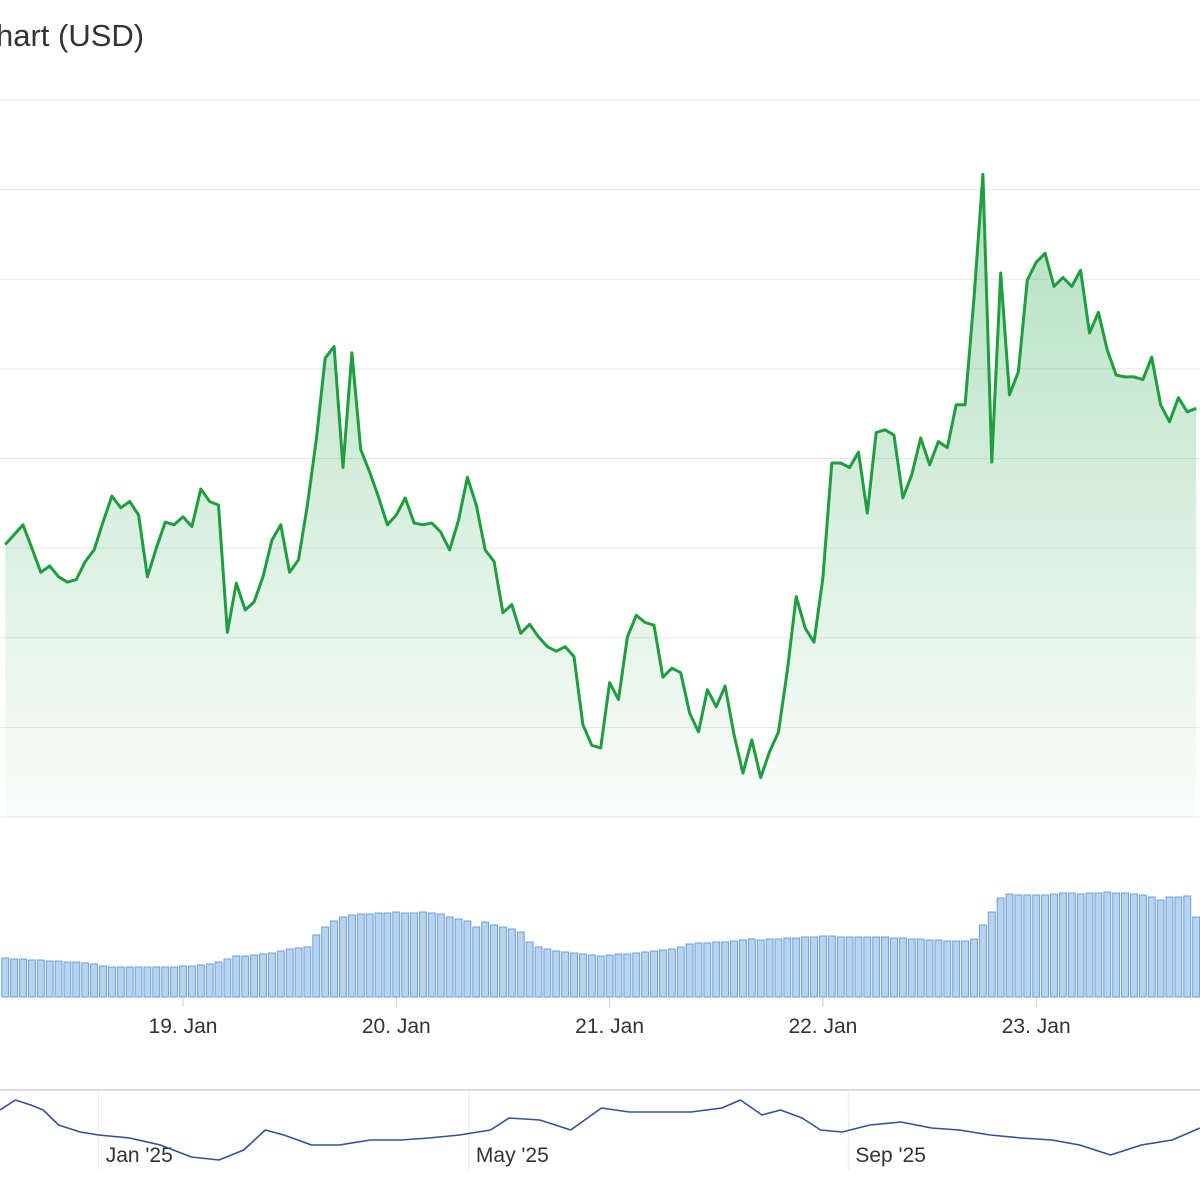  Describe the element at coordinates (512, 1155) in the screenshot. I see `x-tick-label: May '25` at that location.